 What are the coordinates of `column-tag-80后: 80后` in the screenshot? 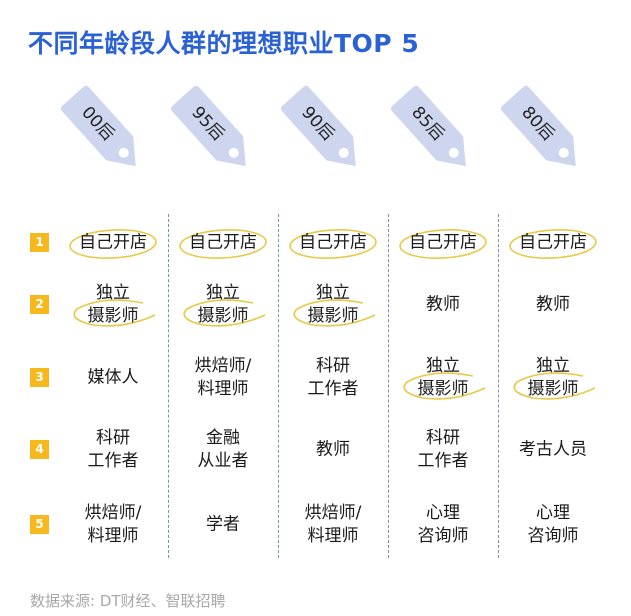 It's located at (545, 131).